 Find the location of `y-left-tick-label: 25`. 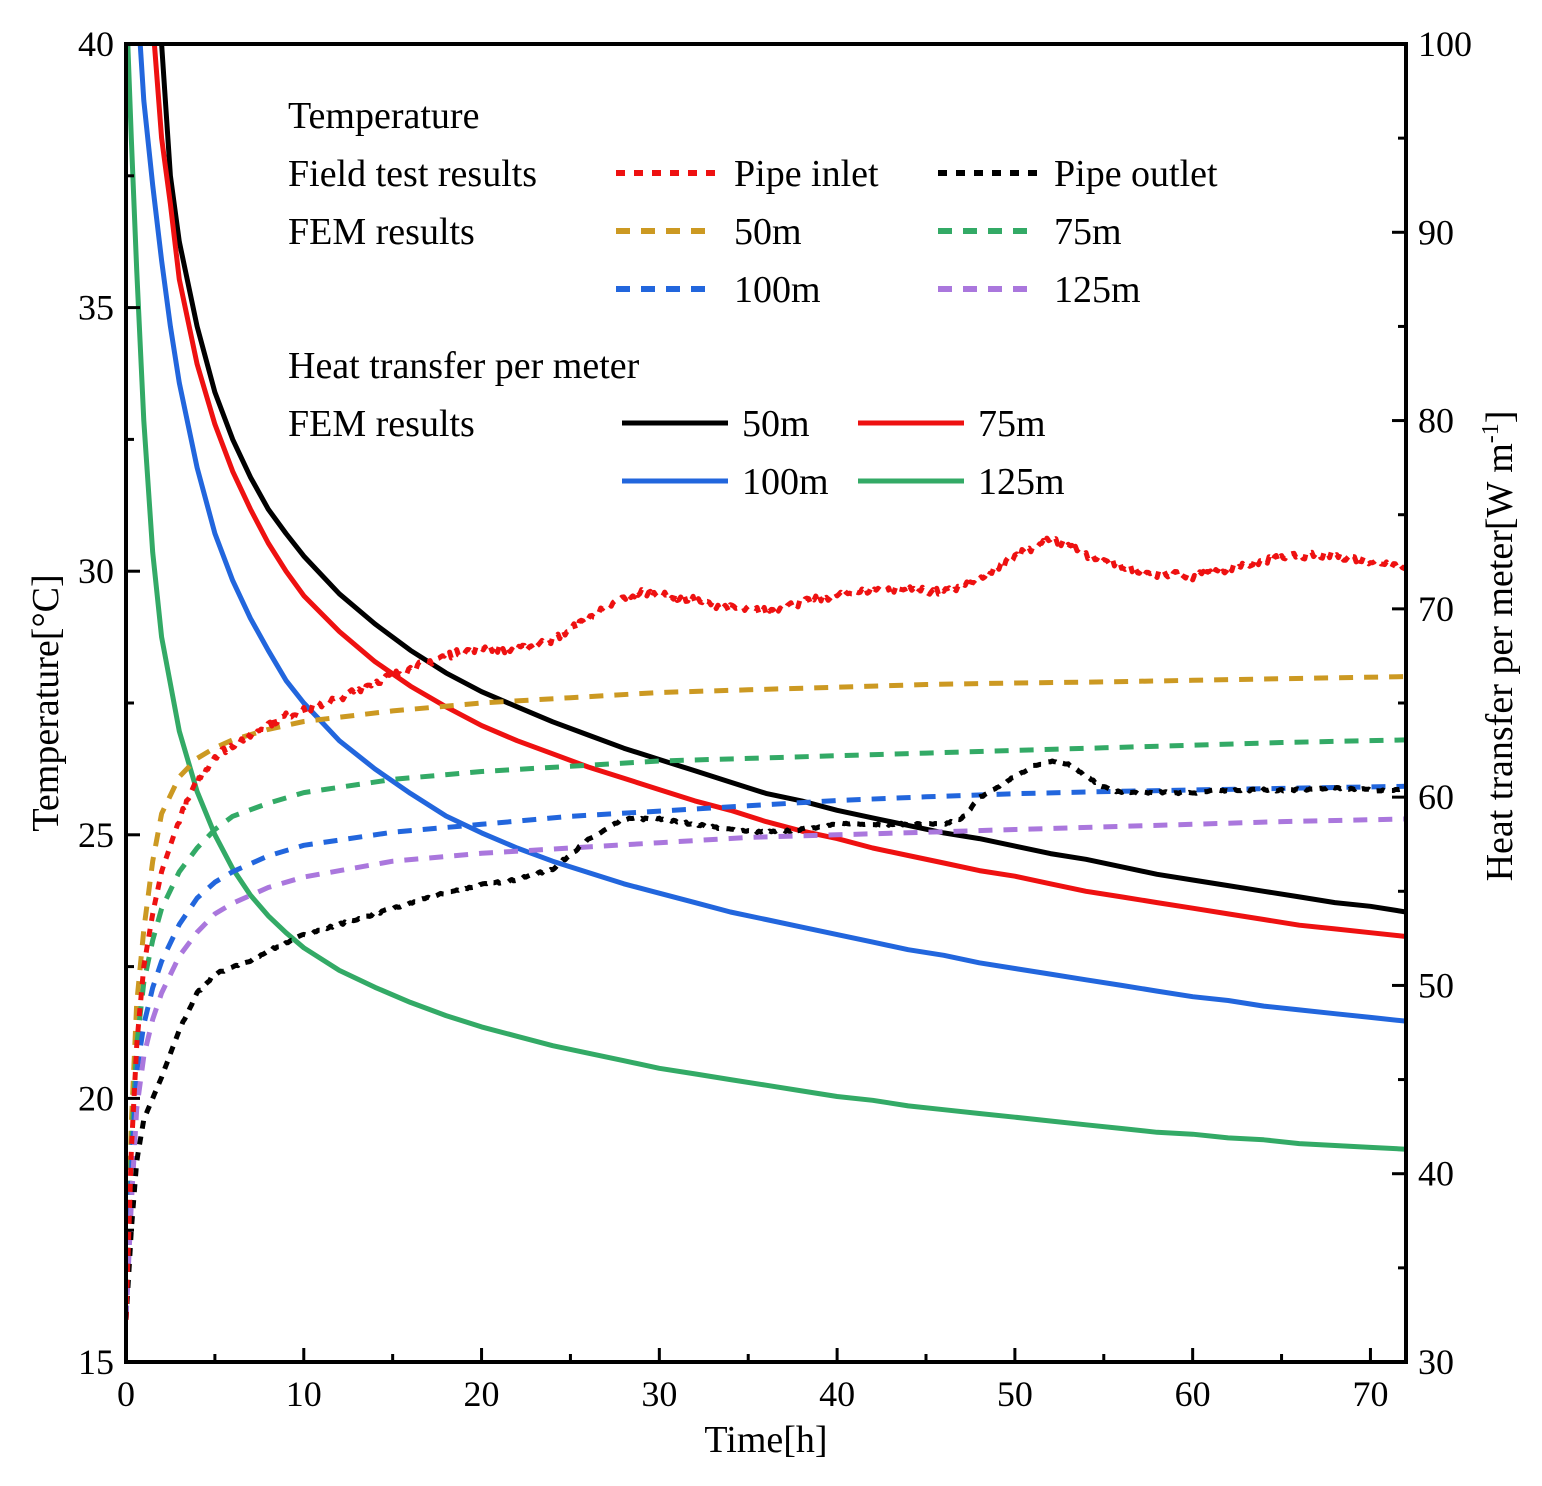

y-left-tick-label: 25 is located at coordinates (96, 835).